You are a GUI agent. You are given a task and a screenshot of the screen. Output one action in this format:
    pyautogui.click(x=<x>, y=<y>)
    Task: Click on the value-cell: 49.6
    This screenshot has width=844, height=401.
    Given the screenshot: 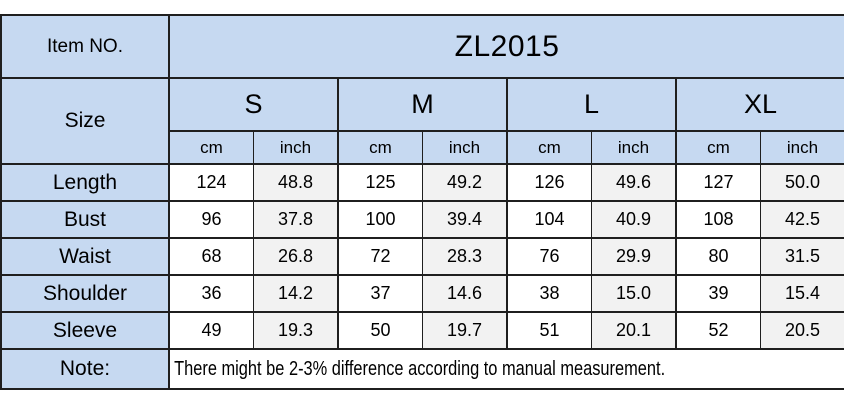 What is the action you would take?
    pyautogui.click(x=634, y=182)
    